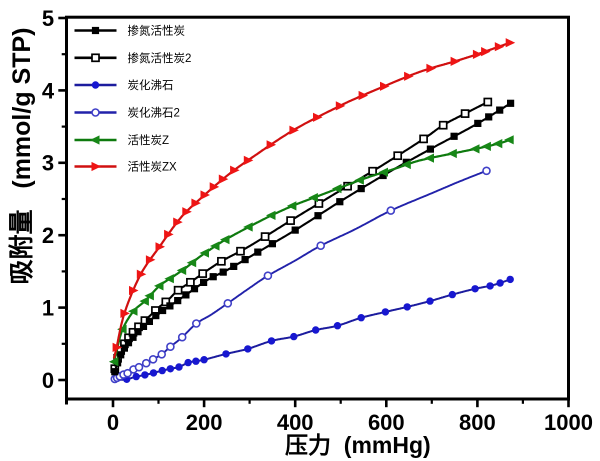  Describe the element at coordinates (48, 90) in the screenshot. I see `svg-text: 4` at that location.